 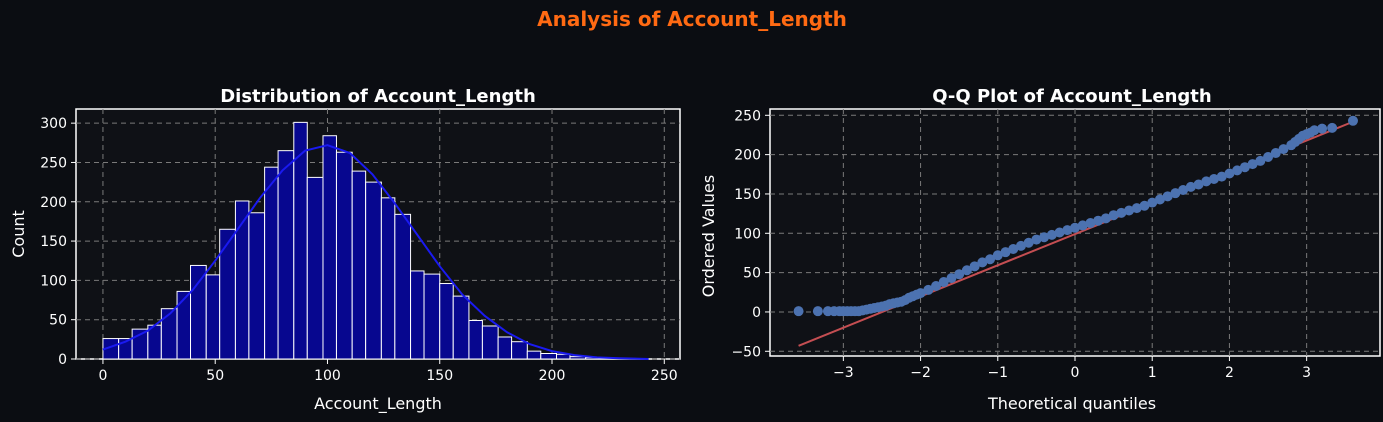 I want to click on qq-x-tick-label: −1, so click(x=997, y=373).